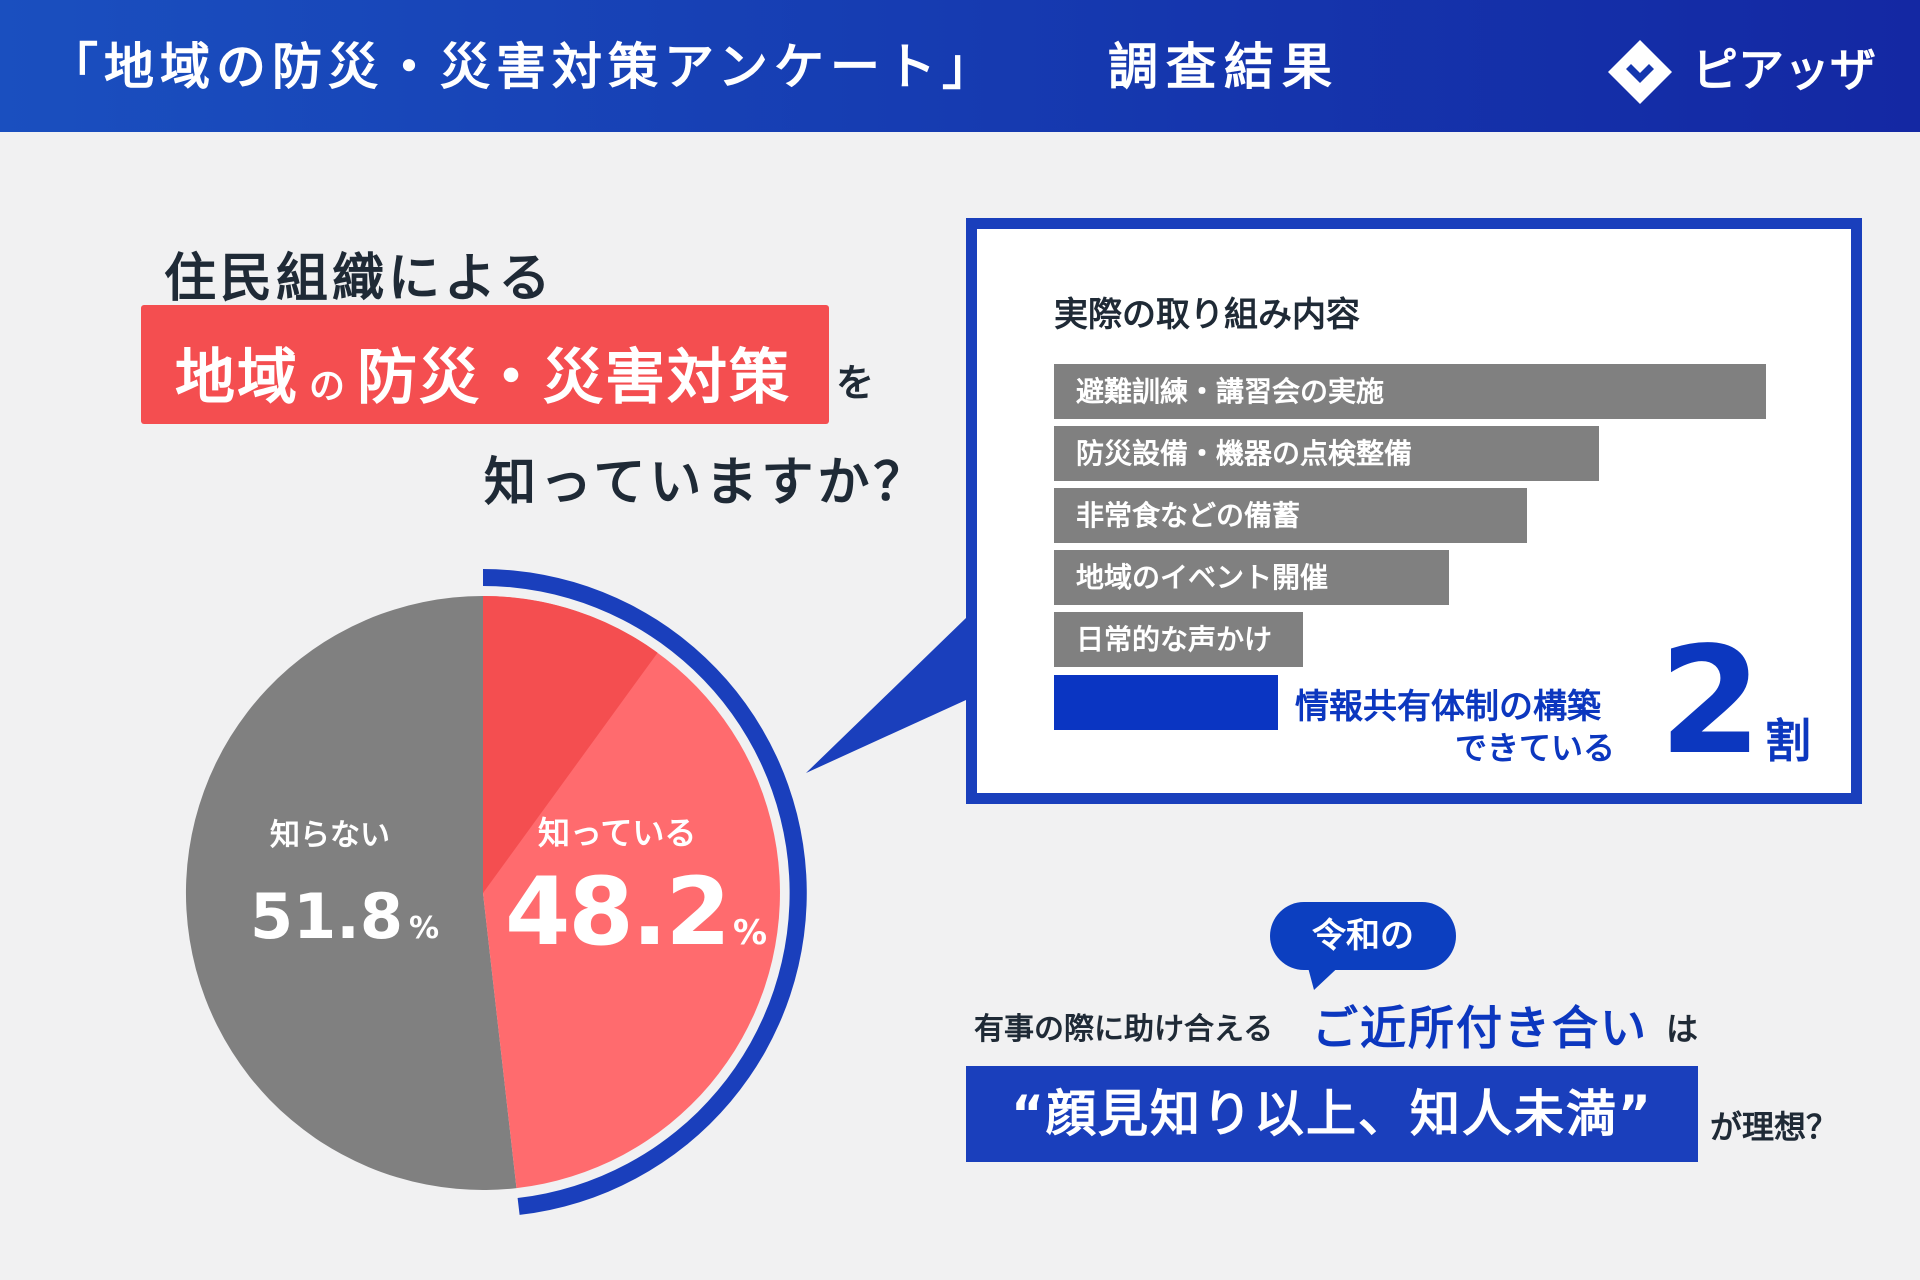  I want to click on speech-bubble-tail, so click(1326, 975).